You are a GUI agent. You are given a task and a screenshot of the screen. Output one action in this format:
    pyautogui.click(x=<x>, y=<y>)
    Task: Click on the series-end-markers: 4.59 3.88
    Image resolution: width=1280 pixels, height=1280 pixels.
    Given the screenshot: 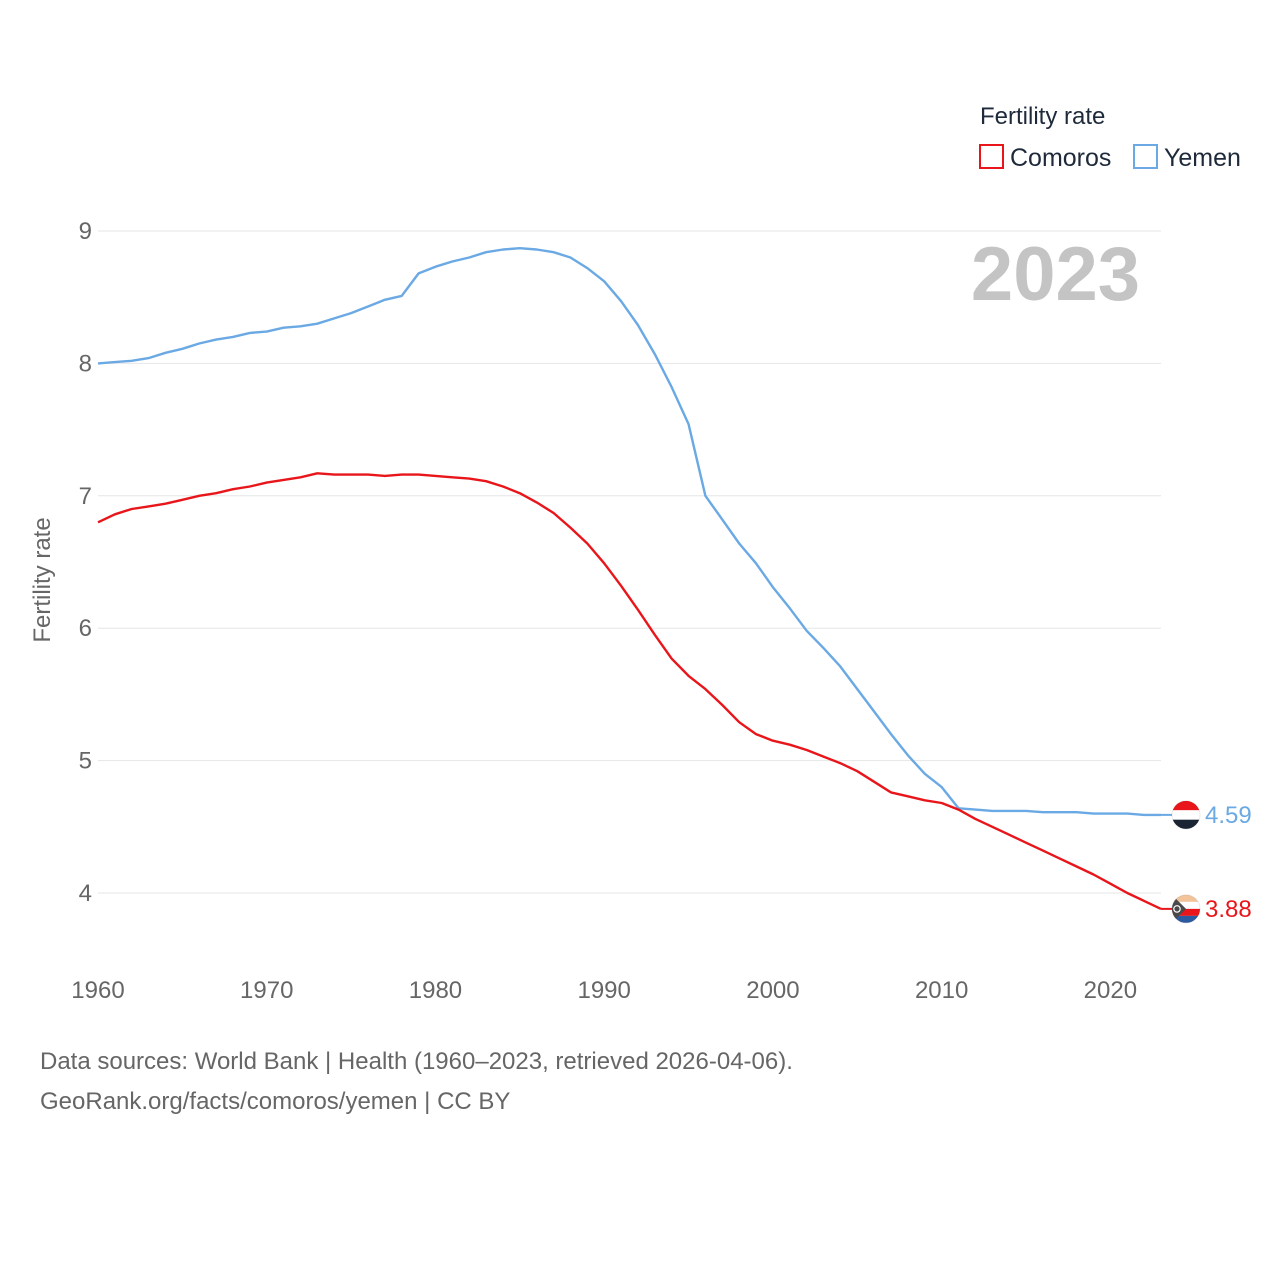 What is the action you would take?
    pyautogui.click(x=1206, y=862)
    